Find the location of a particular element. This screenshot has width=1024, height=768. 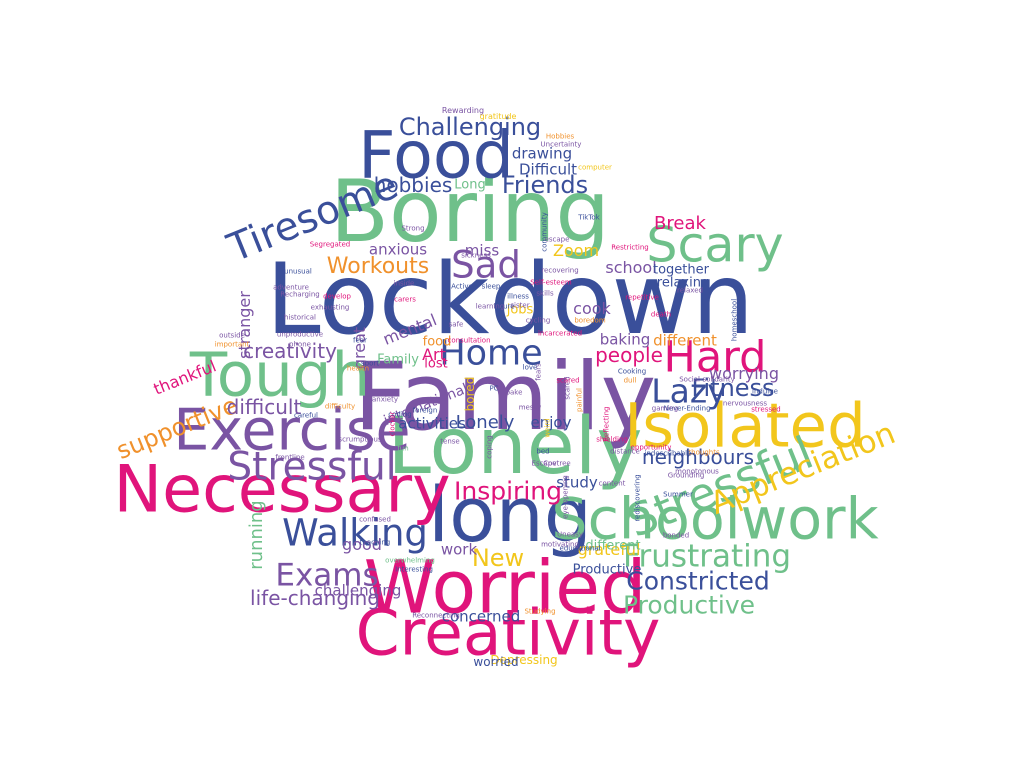

cloud-word: learning is located at coordinates (490, 306).